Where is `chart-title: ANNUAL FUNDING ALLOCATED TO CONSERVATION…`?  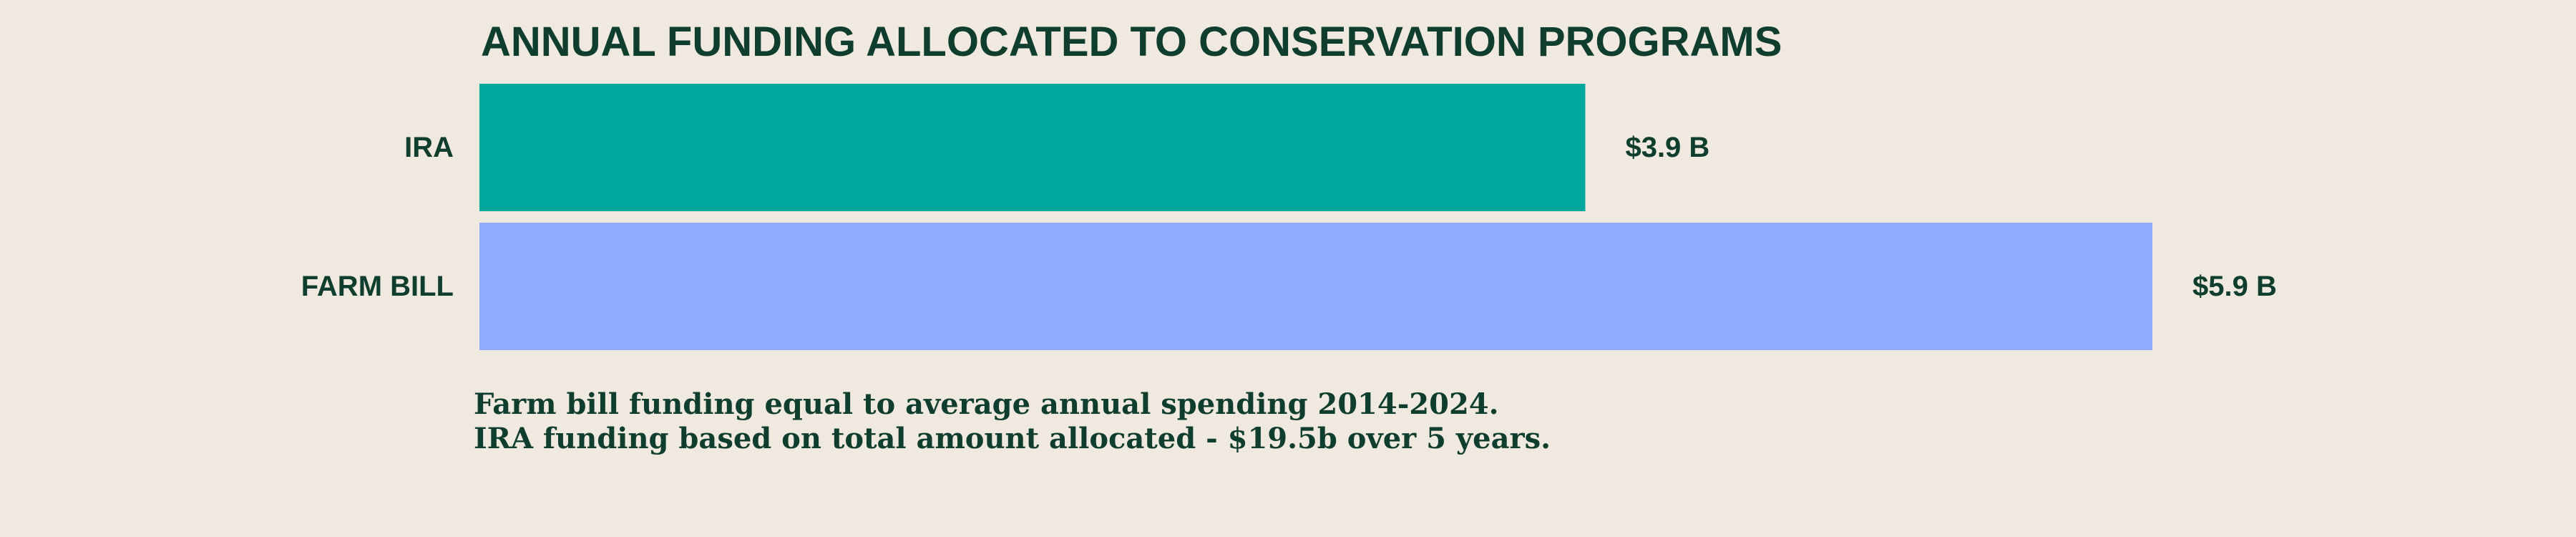
chart-title: ANNUAL FUNDING ALLOCATED TO CONSERVATION… is located at coordinates (1131, 42).